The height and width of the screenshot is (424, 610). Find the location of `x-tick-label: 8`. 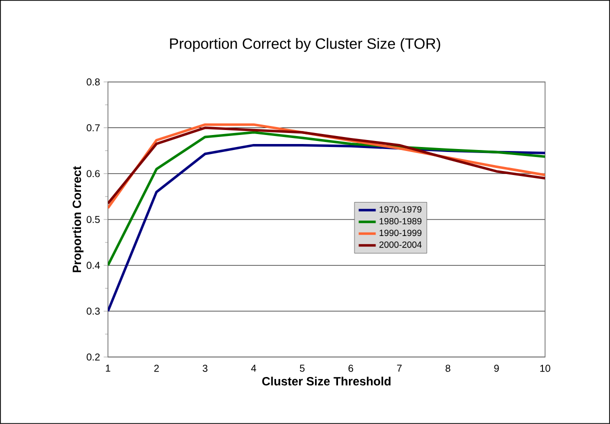

x-tick-label: 8 is located at coordinates (448, 368).